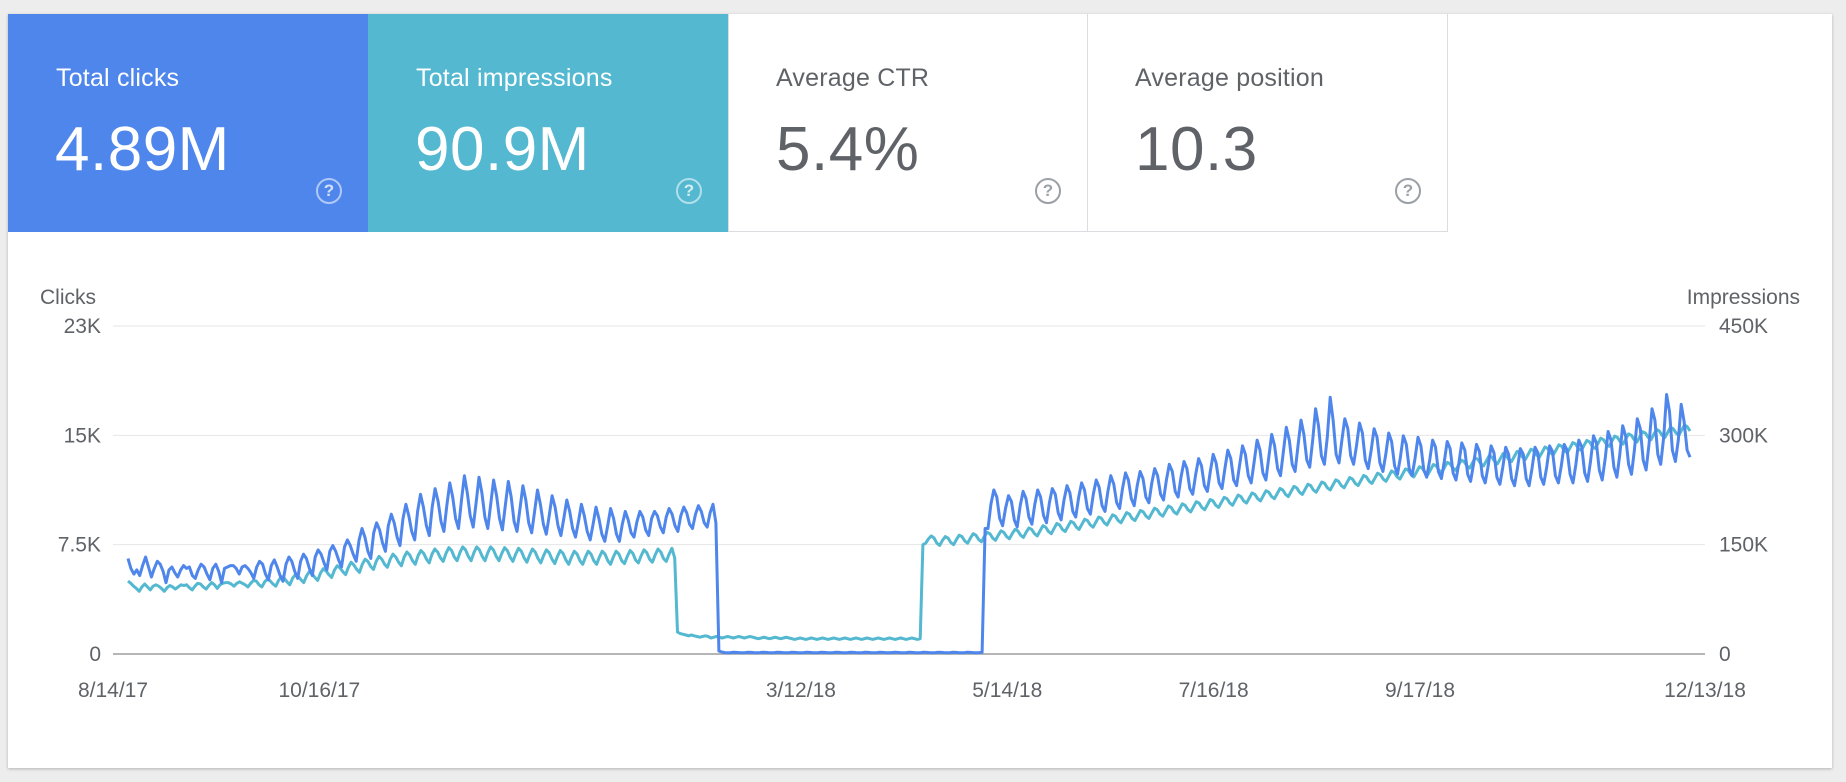 The height and width of the screenshot is (782, 1846). Describe the element at coordinates (79, 545) in the screenshot. I see `y-tick-label: 7.5K` at that location.